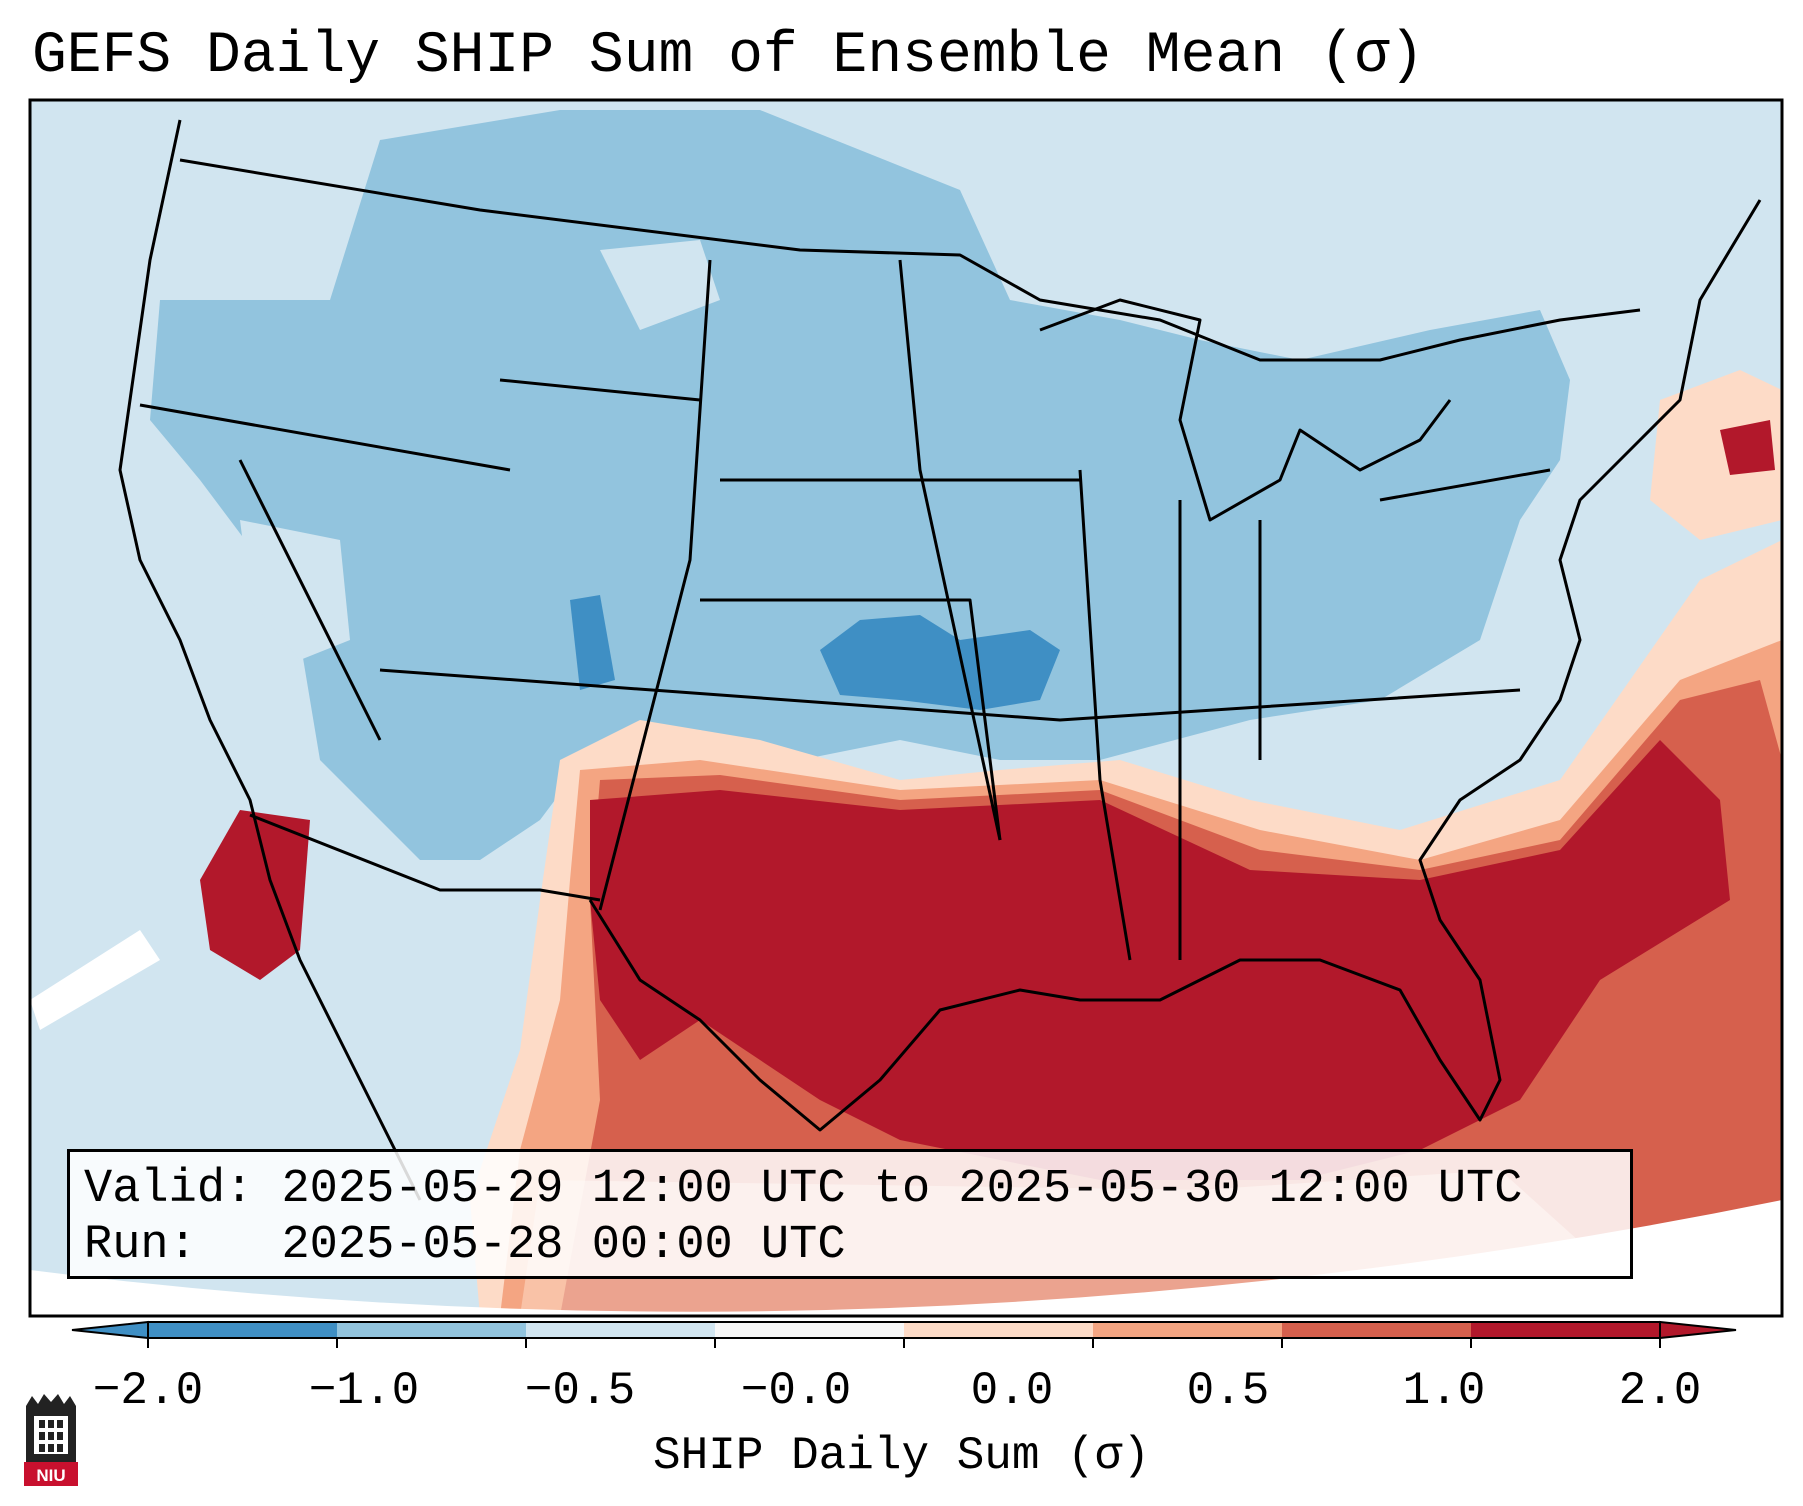 The height and width of the screenshot is (1506, 1803). Describe the element at coordinates (592, 642) in the screenshot. I see `strong-negative-patch-colorado` at that location.